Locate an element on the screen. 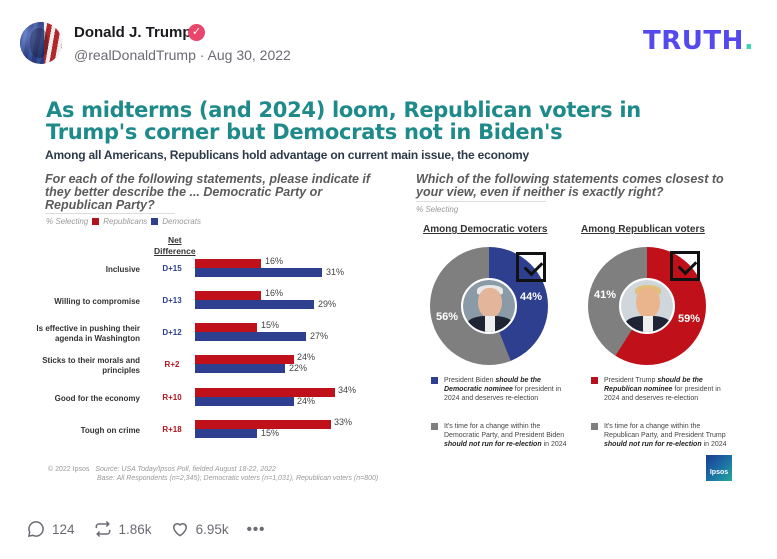 Image resolution: width=777 pixels, height=559 pixels. rep-voters-donut: 59% 41% is located at coordinates (647, 306).